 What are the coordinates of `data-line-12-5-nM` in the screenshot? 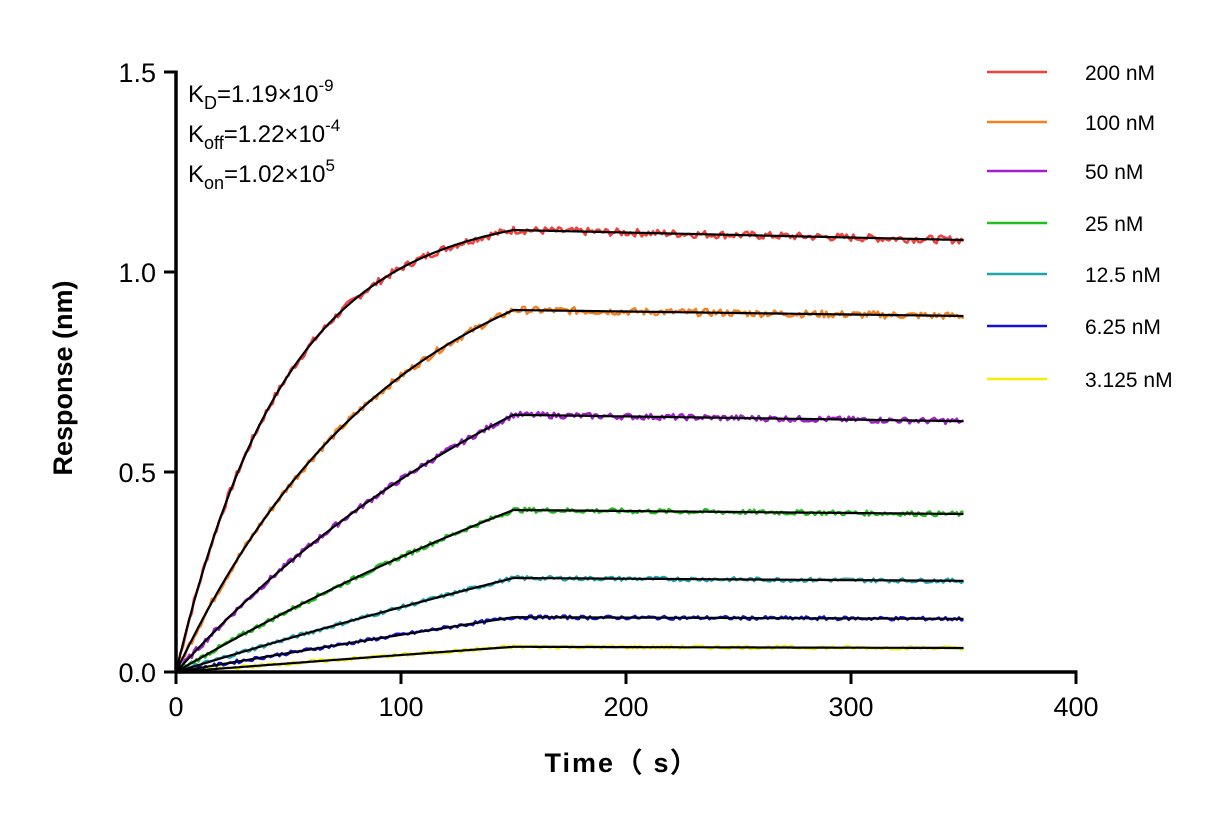 It's located at (570, 624).